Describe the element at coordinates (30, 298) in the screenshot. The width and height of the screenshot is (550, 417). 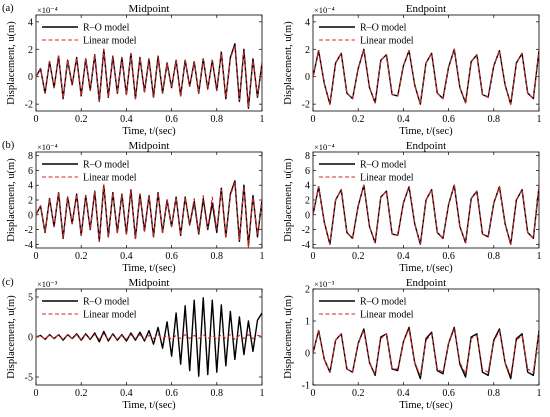
I see `y-tick-label: 5` at that location.